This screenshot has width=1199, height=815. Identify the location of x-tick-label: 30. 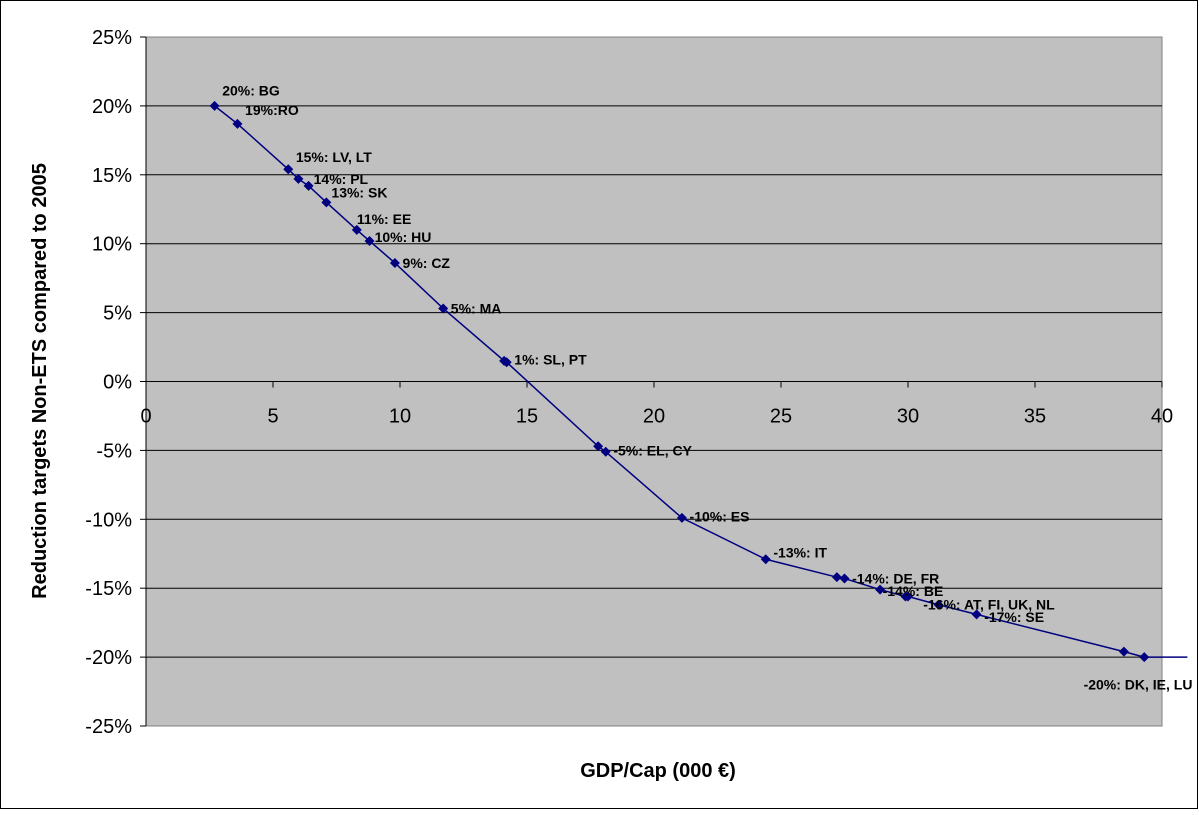
(908, 417).